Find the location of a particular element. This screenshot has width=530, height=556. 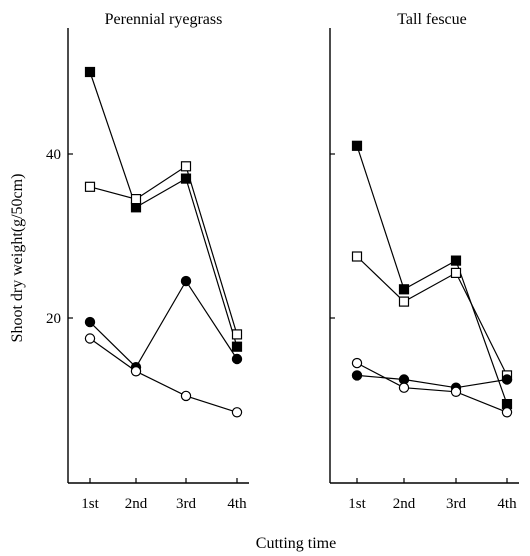

panel-title: Tall fescue is located at coordinates (432, 19).